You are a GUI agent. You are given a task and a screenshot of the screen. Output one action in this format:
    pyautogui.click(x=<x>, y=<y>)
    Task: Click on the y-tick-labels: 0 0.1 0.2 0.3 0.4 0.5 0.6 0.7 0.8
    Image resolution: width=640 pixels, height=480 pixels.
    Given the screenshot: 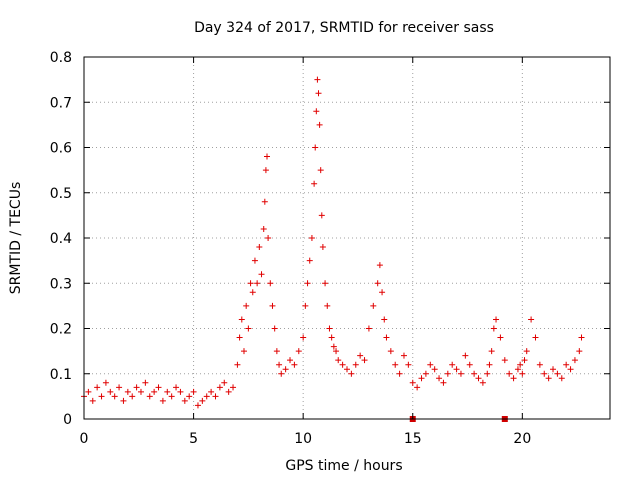 What is the action you would take?
    pyautogui.click(x=61, y=239)
    